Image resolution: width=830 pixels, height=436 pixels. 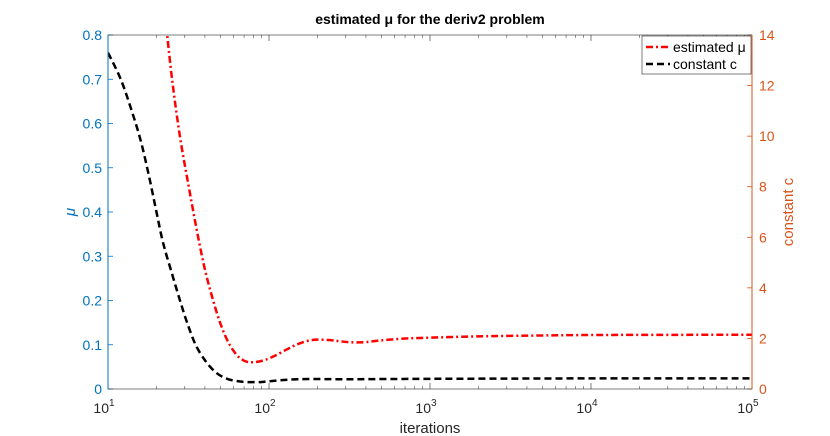 I want to click on x-tick-label: 10¹, so click(x=104, y=407).